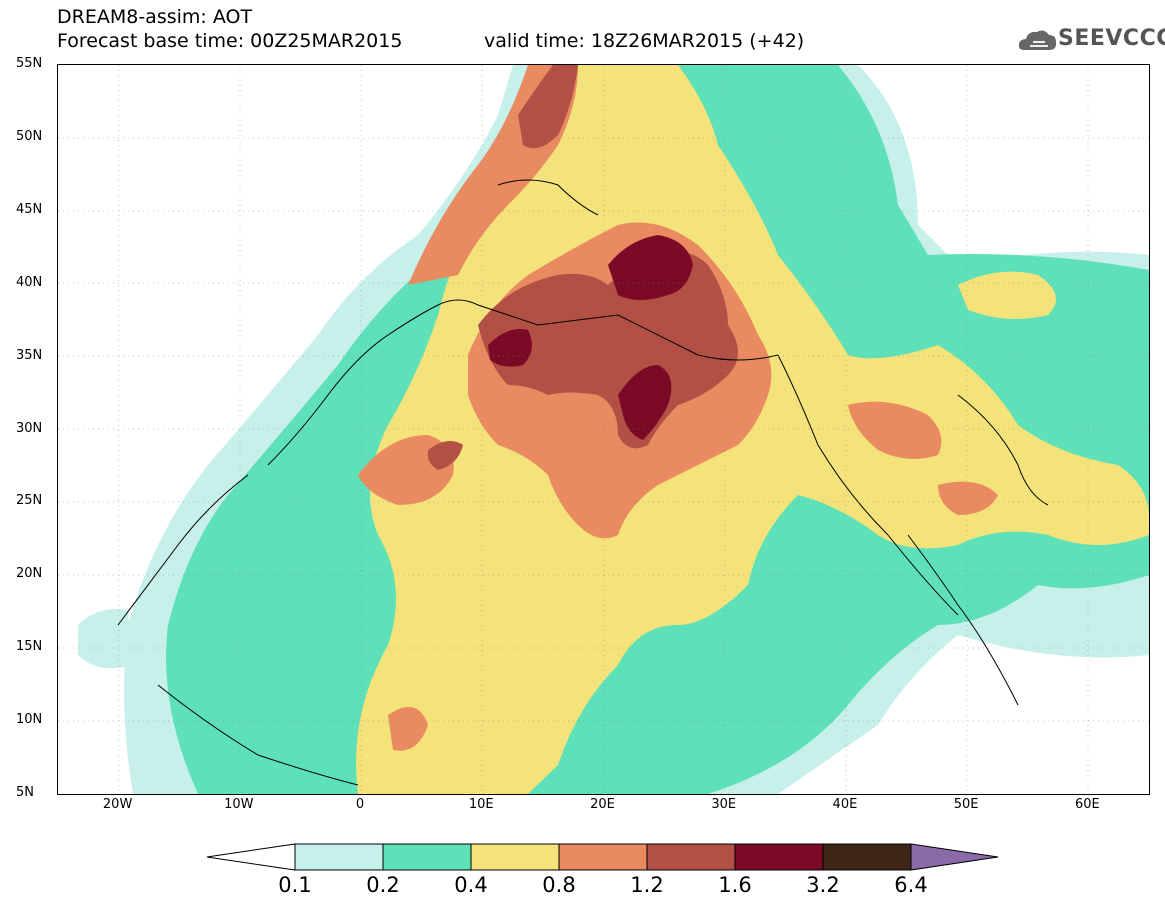 The width and height of the screenshot is (1165, 905). I want to click on cloud-logo-icon, so click(1037, 40).